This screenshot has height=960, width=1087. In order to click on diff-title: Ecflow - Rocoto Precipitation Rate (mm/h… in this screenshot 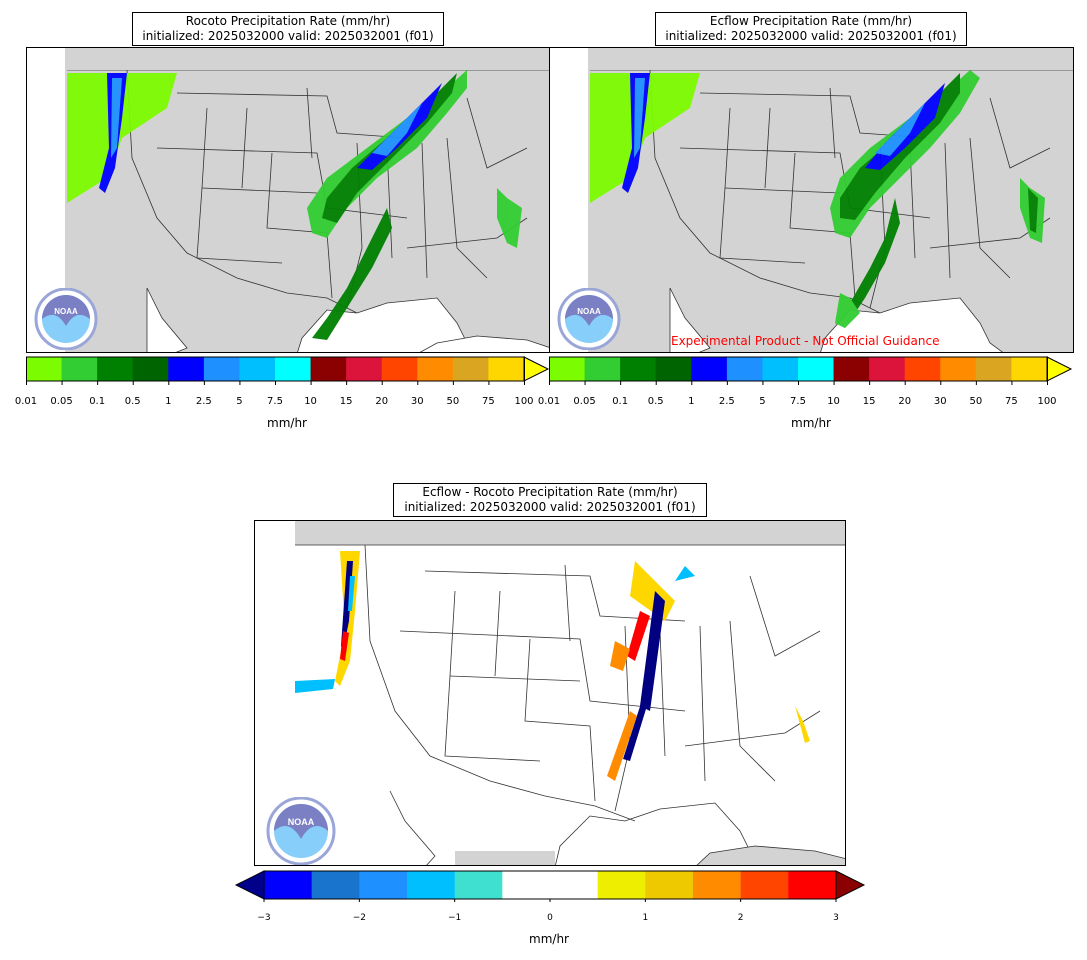, I will do `click(550, 500)`.